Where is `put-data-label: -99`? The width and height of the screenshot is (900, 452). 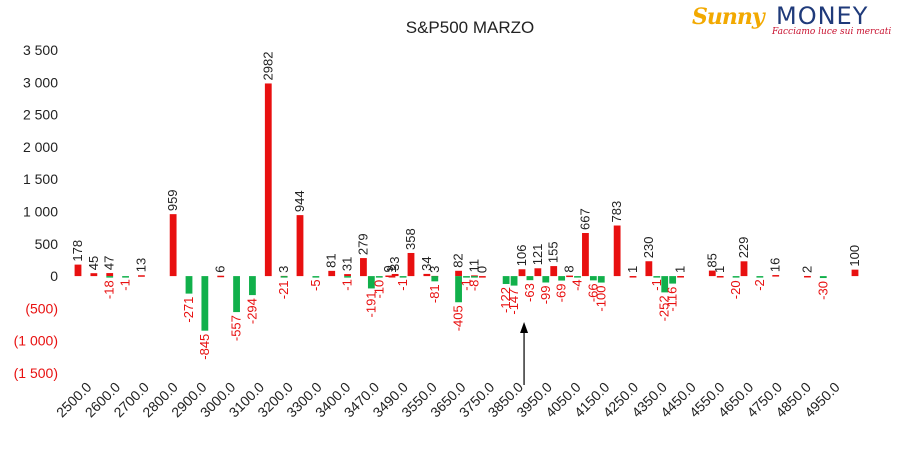
put-data-label: -99 is located at coordinates (545, 294).